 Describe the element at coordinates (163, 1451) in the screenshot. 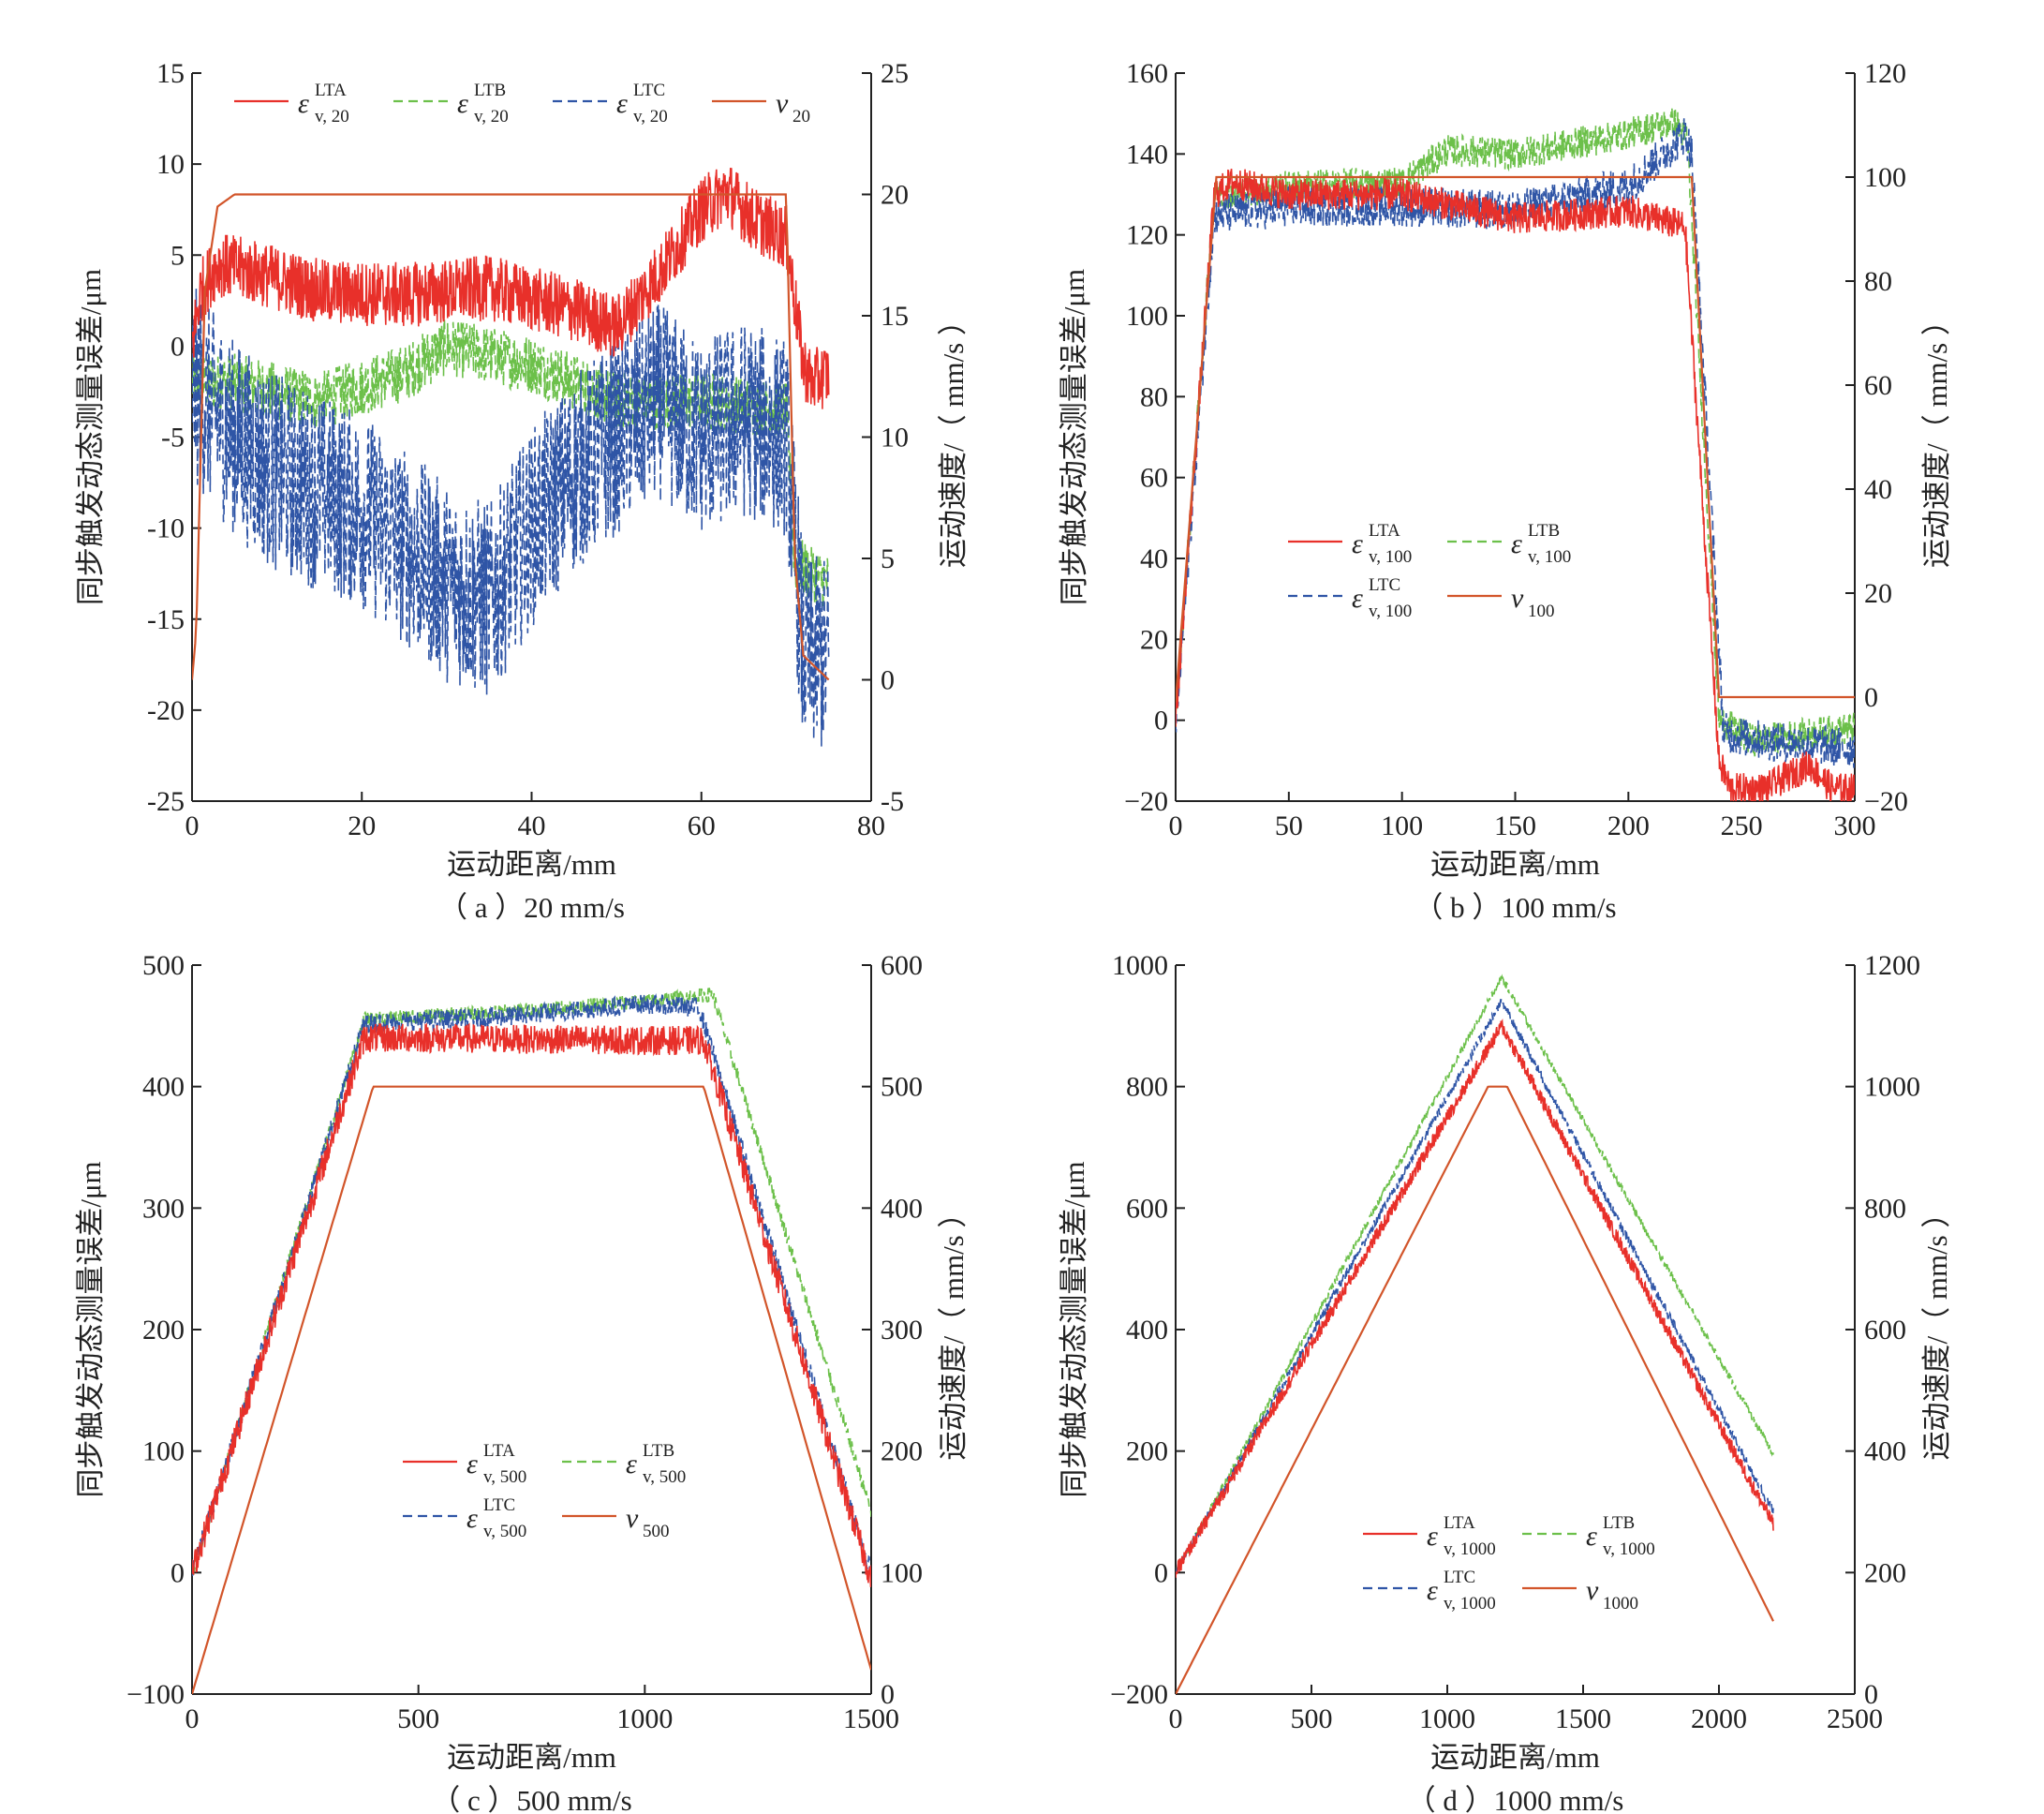

I see `y-tick-label-left: 100` at that location.